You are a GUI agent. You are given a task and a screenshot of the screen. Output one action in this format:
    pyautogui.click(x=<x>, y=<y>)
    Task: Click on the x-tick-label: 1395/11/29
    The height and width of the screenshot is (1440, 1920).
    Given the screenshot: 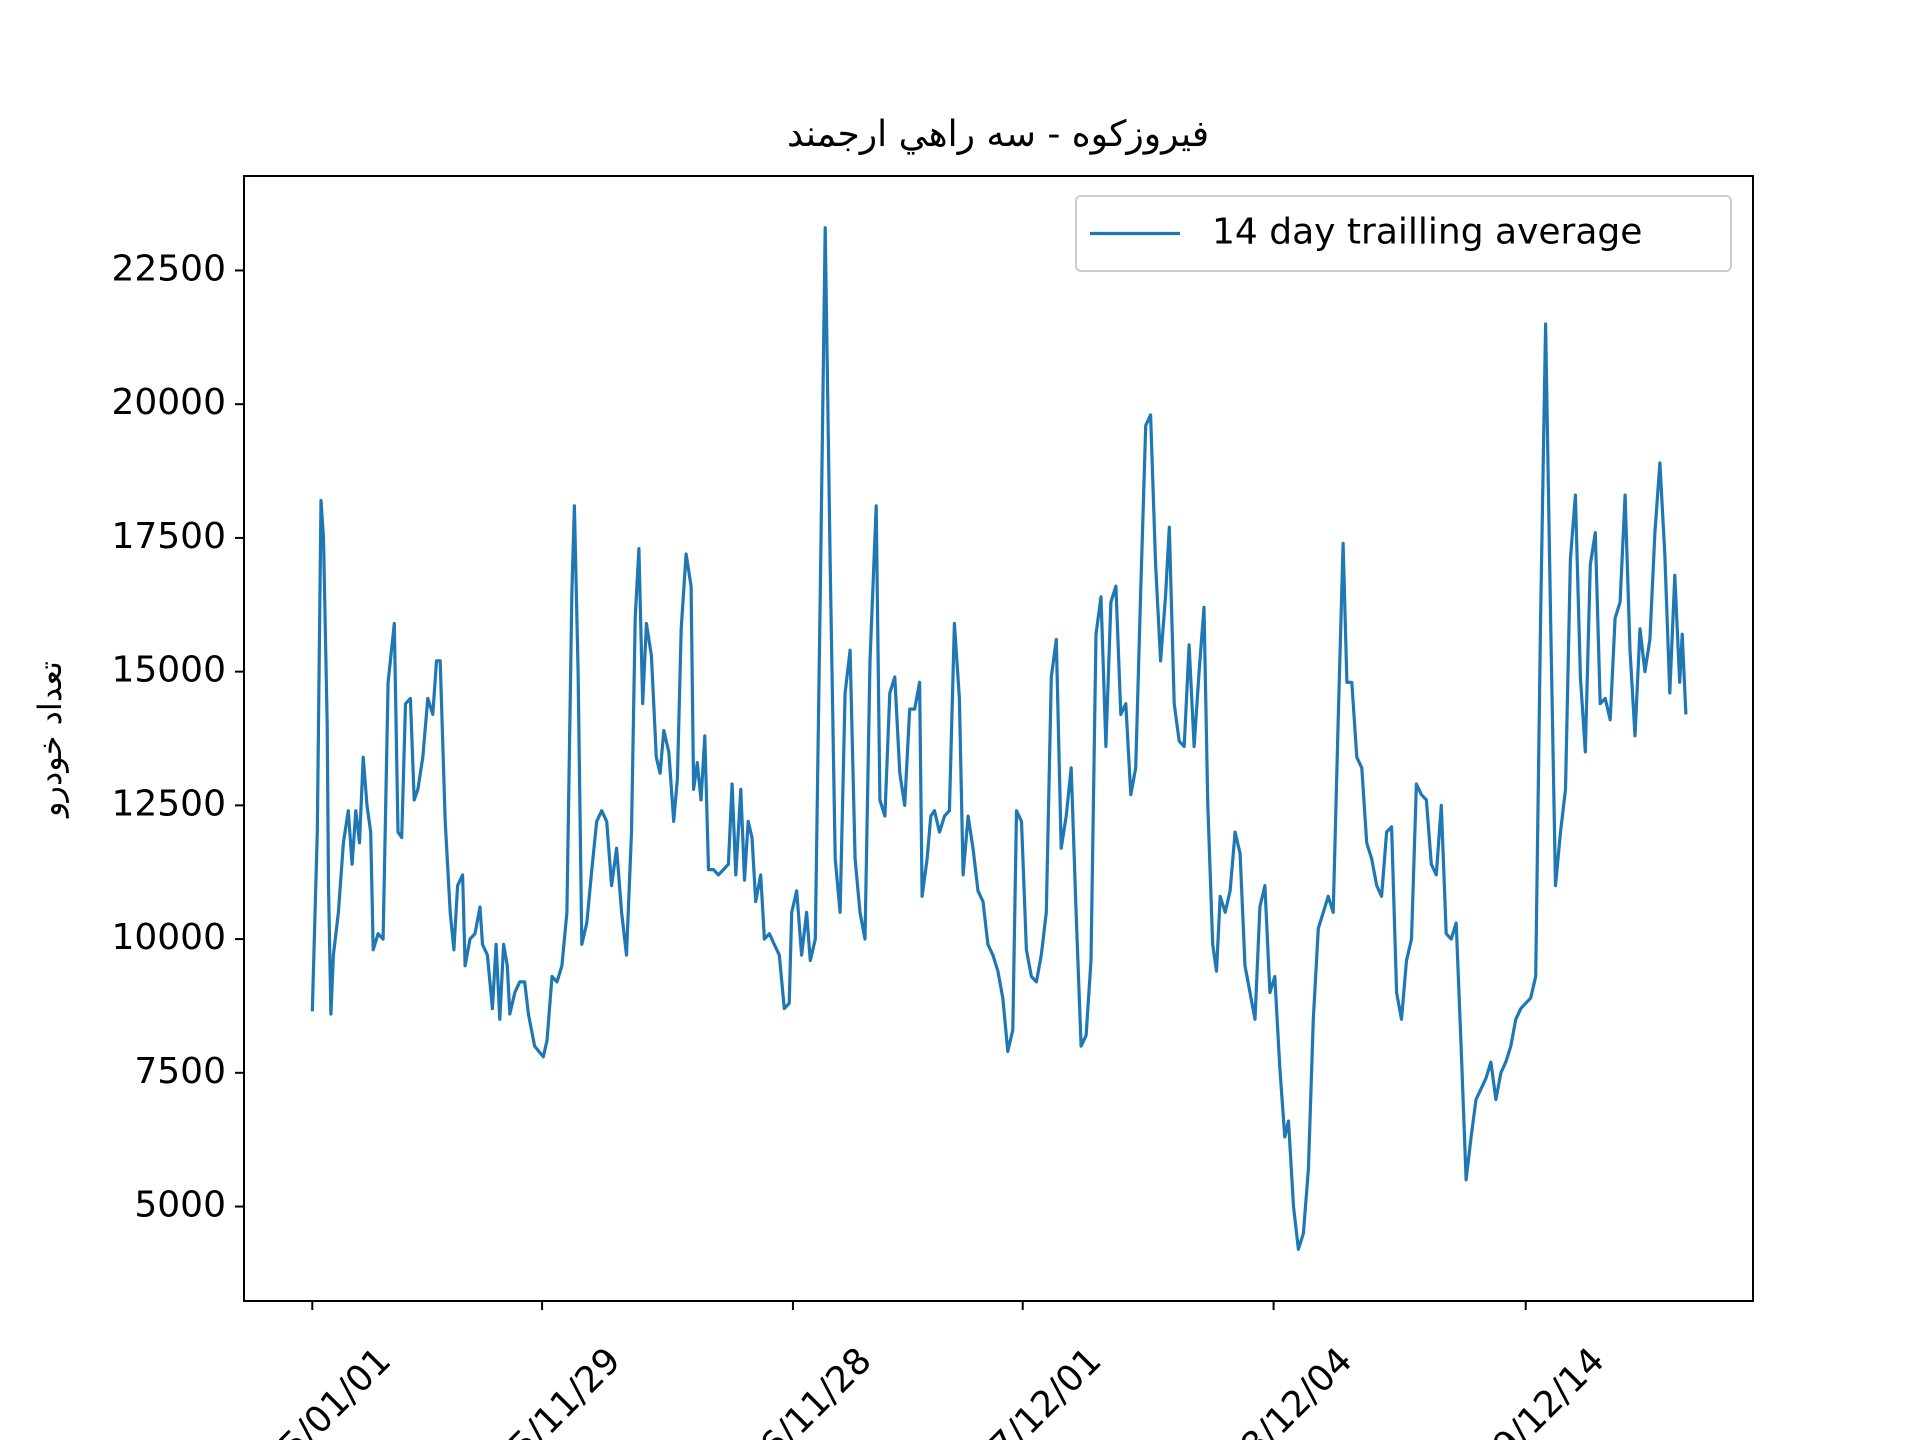 What is the action you would take?
    pyautogui.click(x=541, y=1390)
    